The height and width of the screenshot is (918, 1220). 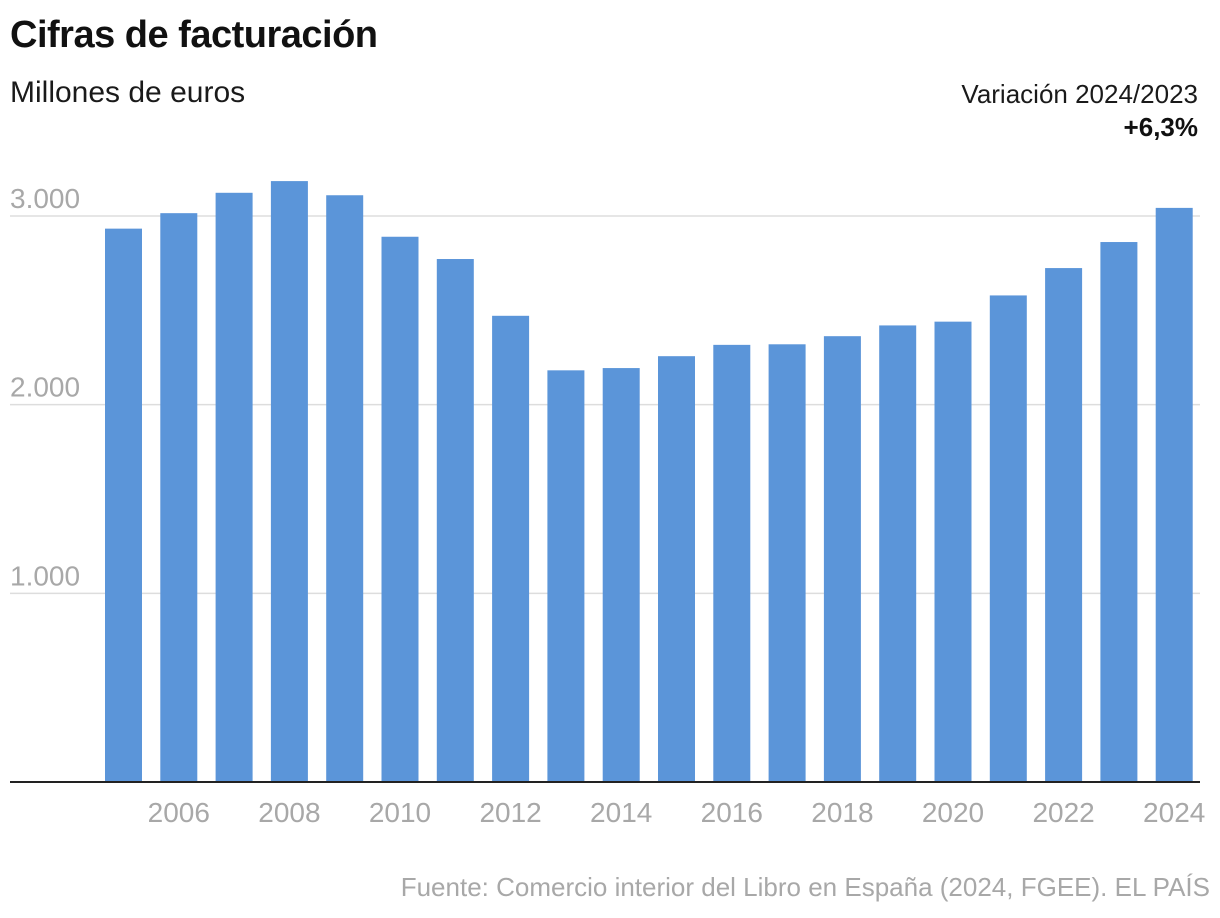 I want to click on bar-2014, so click(x=621, y=575).